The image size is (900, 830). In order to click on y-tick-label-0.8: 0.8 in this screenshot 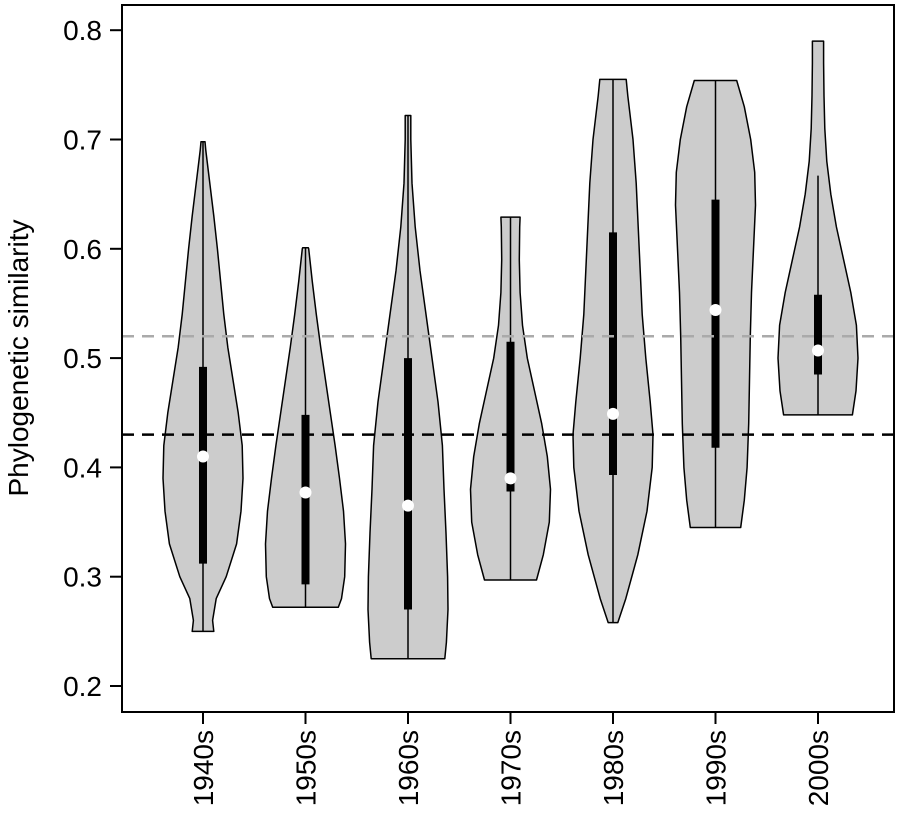, I will do `click(82, 30)`.